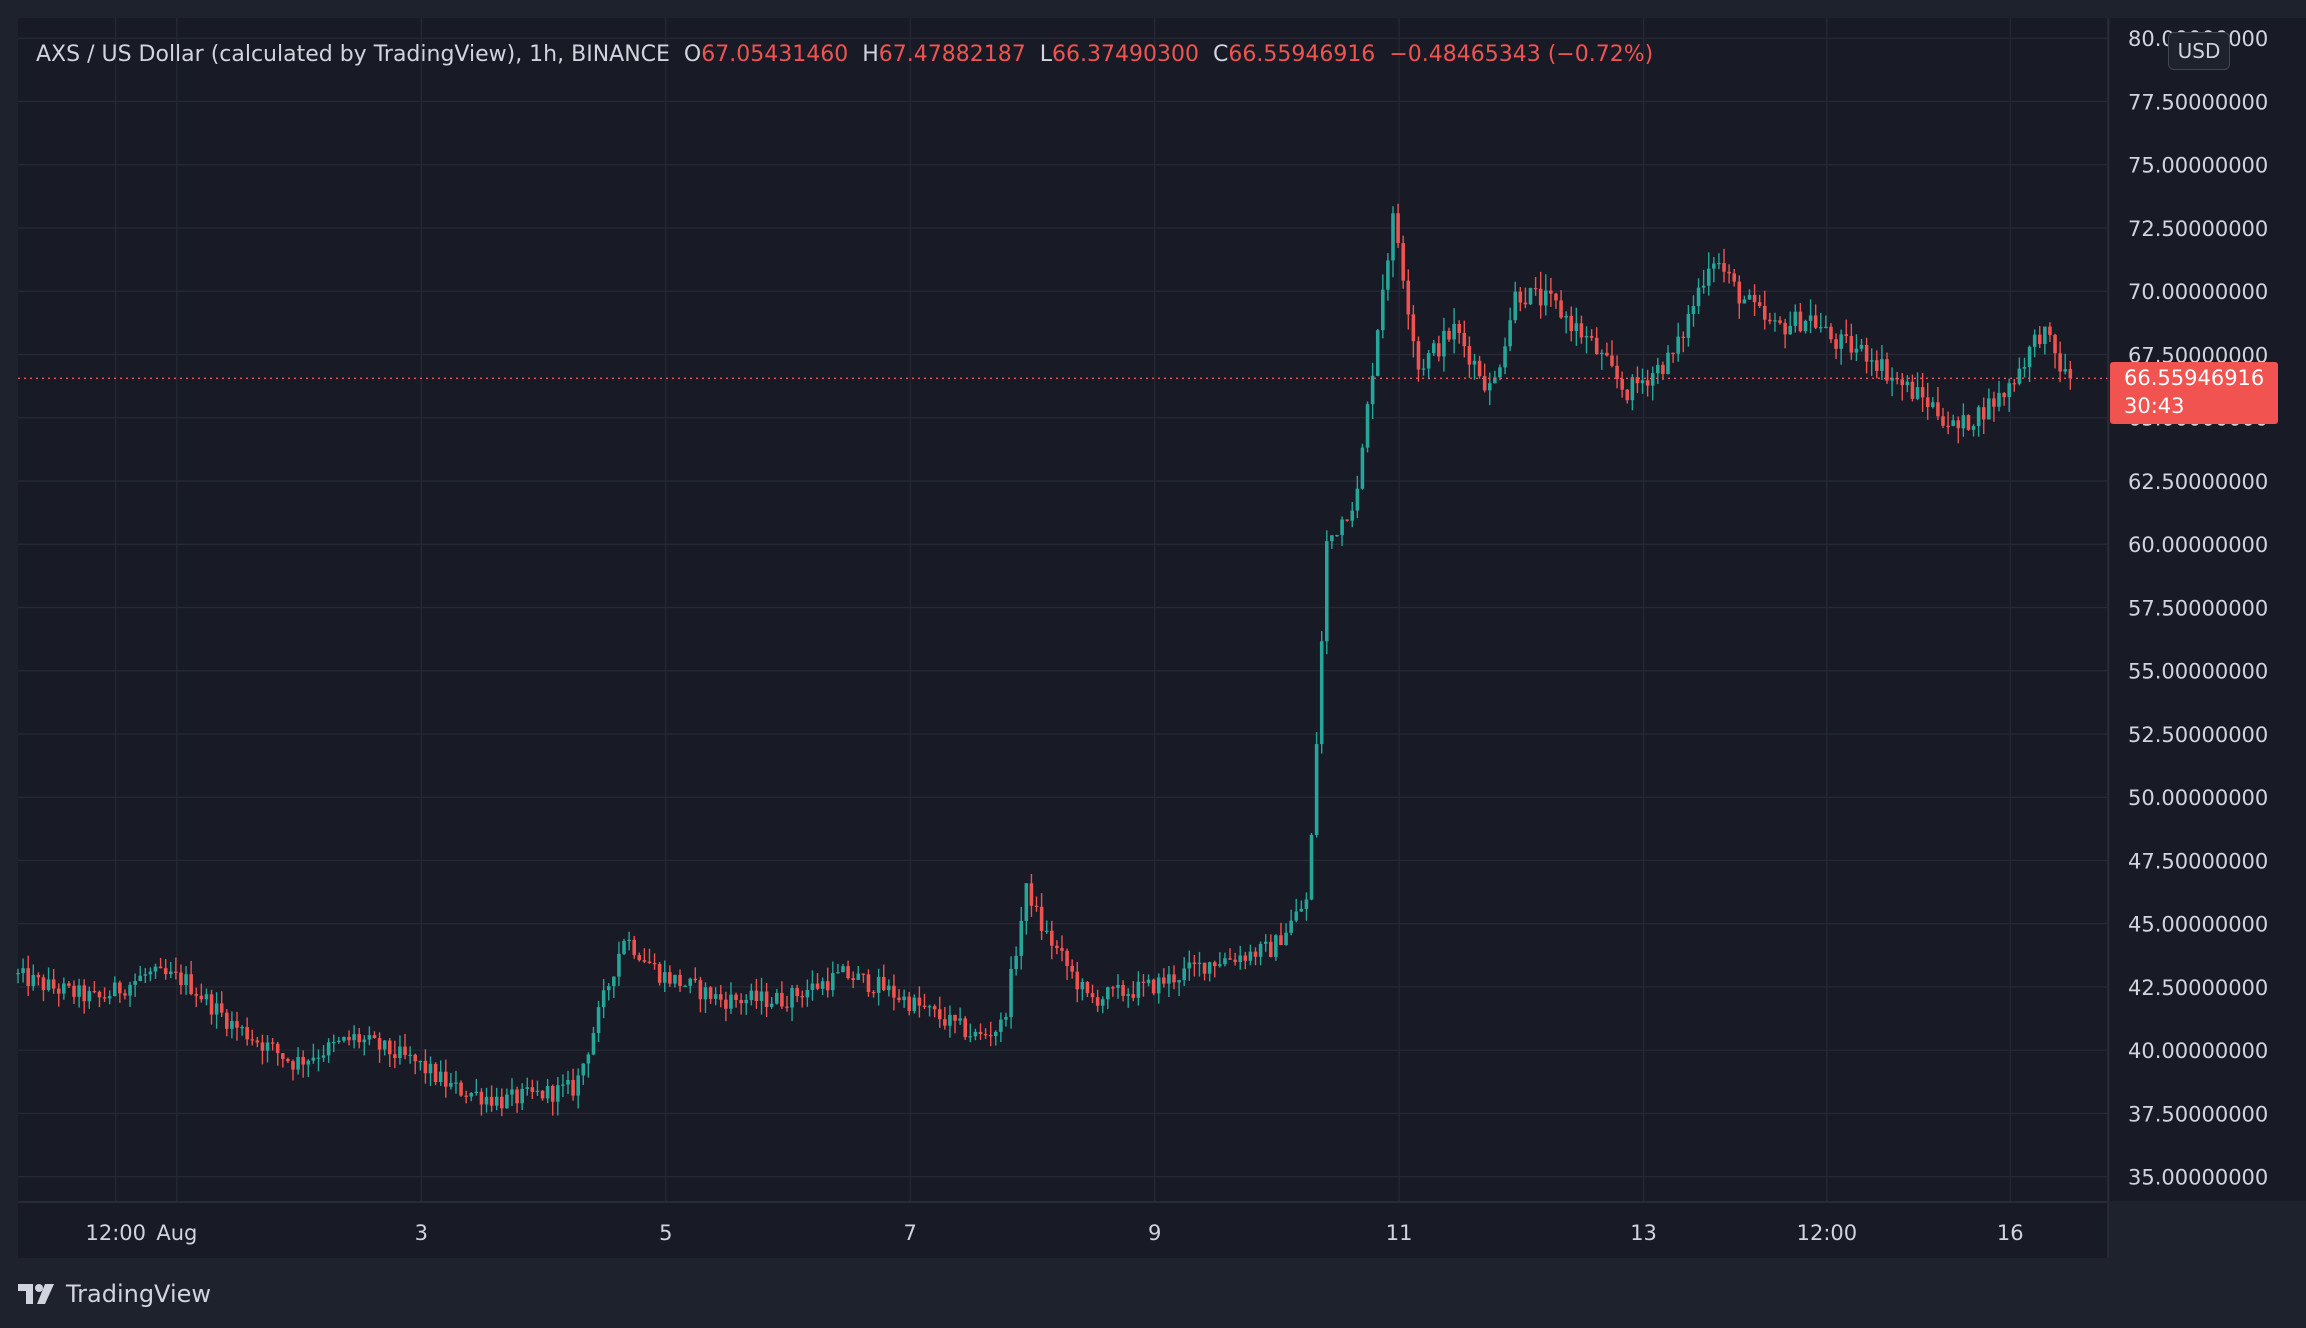  I want to click on branding: TradingView, so click(114, 1294).